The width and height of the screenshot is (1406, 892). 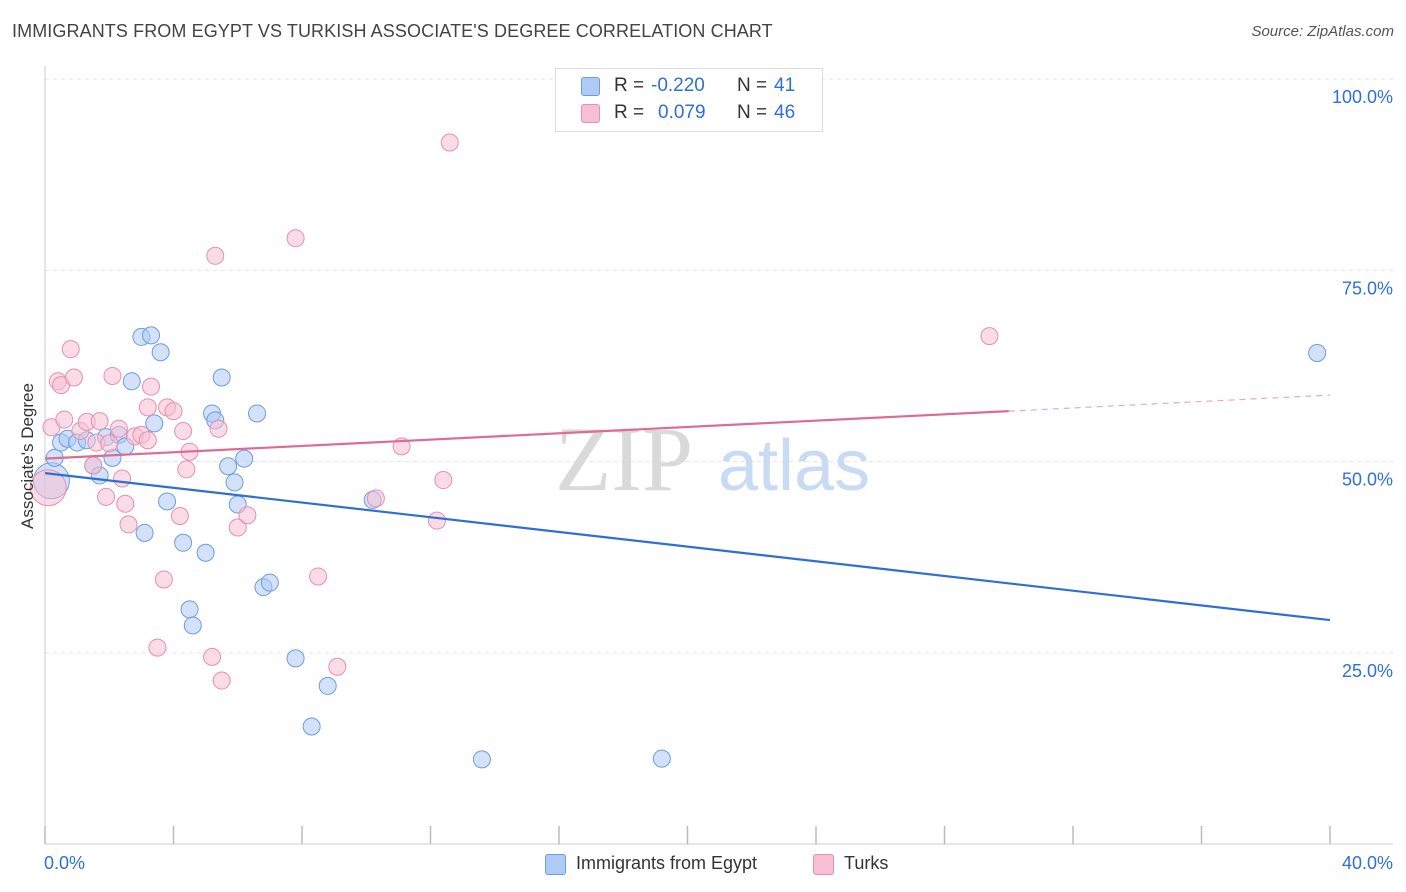 What do you see at coordinates (689, 100) in the screenshot?
I see `stats-legend: R = -0.220 N = 41 R = 0.079 N = 46` at bounding box center [689, 100].